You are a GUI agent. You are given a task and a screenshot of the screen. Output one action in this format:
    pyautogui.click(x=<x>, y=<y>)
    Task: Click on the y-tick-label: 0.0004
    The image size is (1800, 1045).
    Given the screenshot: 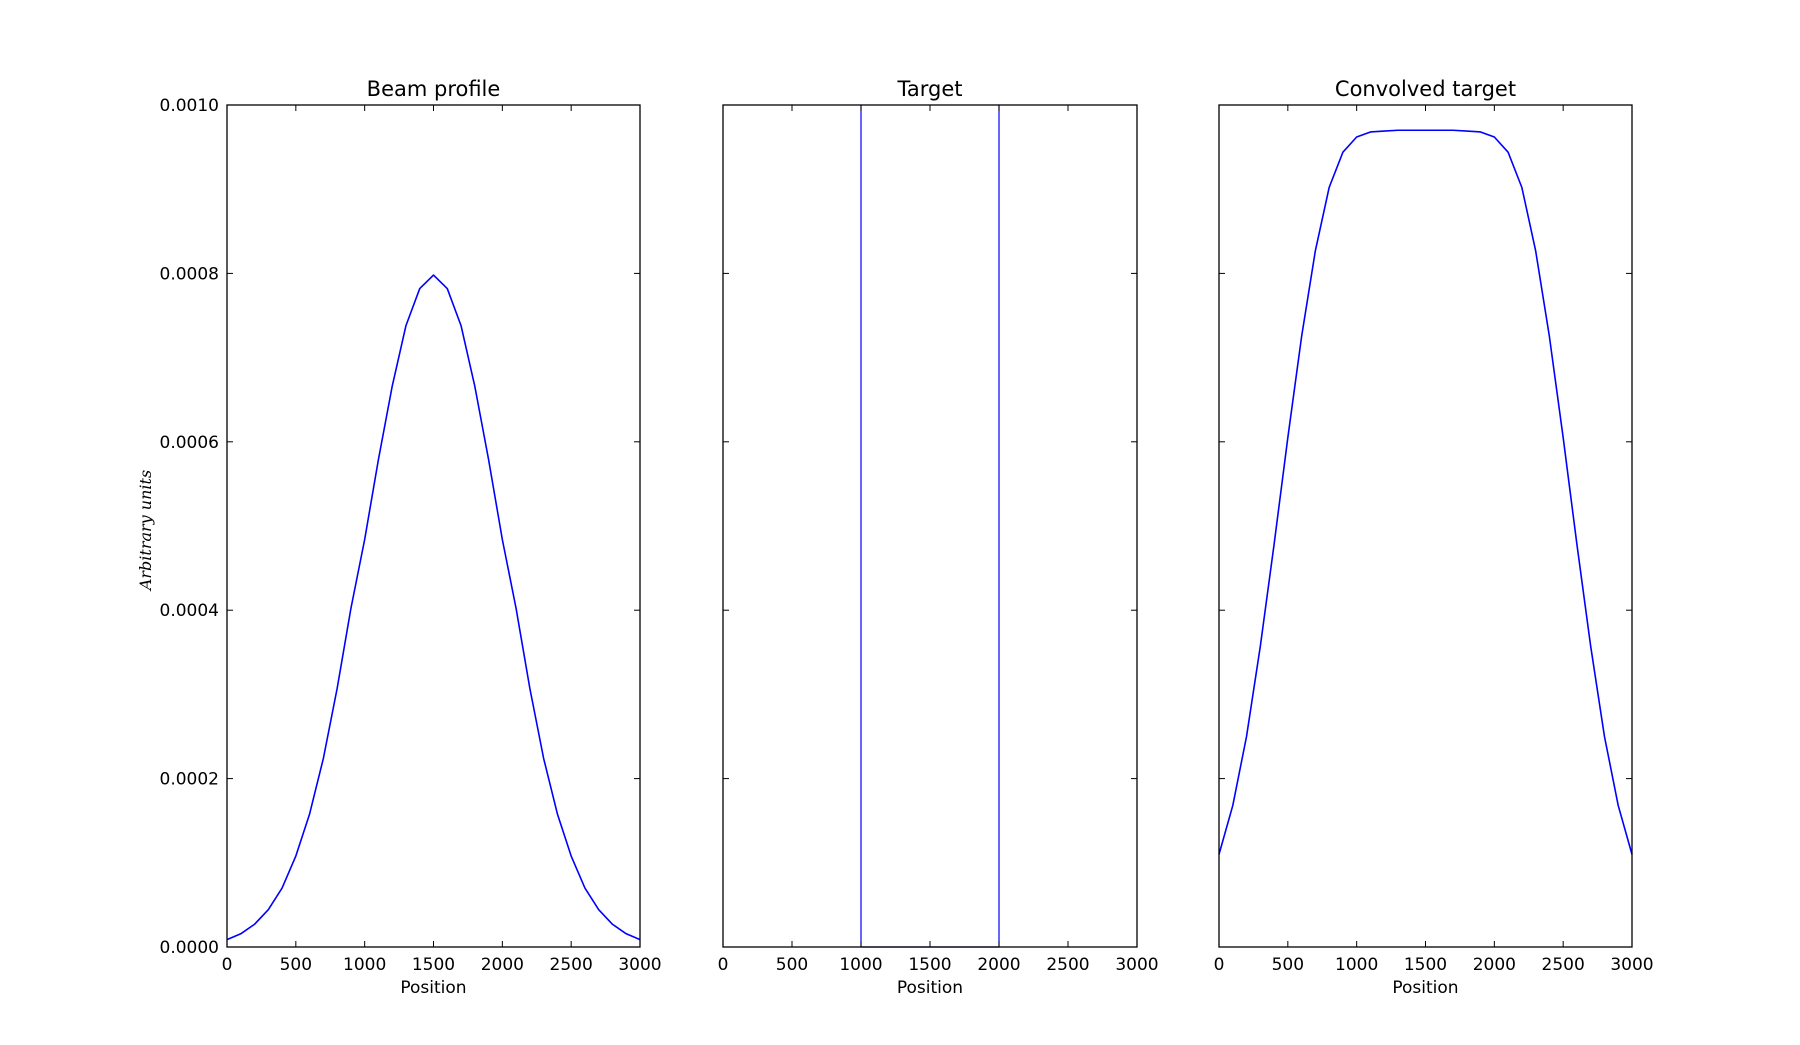 What is the action you would take?
    pyautogui.click(x=189, y=611)
    